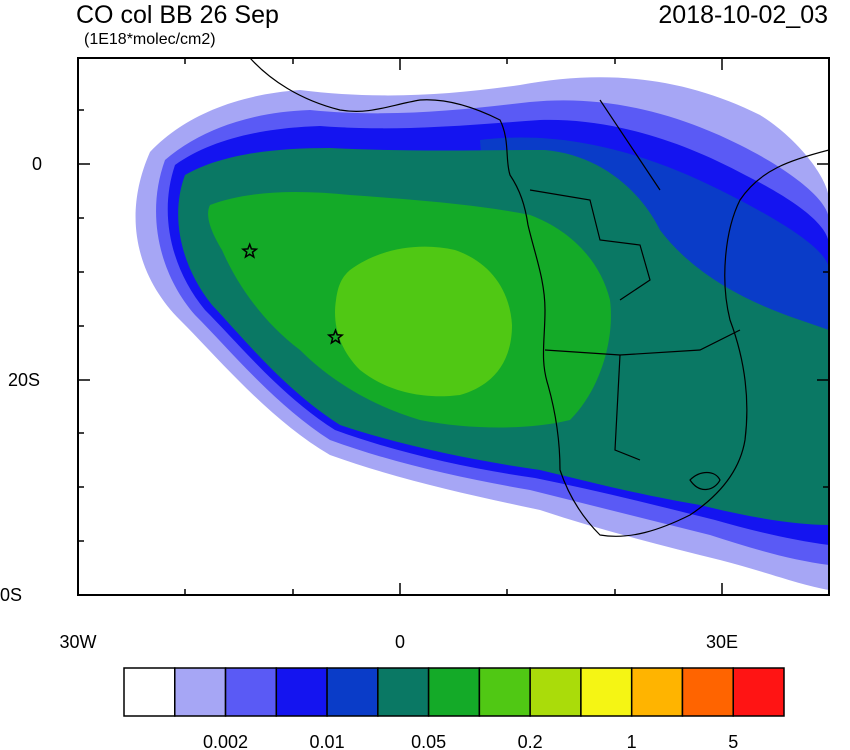  I want to click on x-tick-label: 30W, so click(77, 642).